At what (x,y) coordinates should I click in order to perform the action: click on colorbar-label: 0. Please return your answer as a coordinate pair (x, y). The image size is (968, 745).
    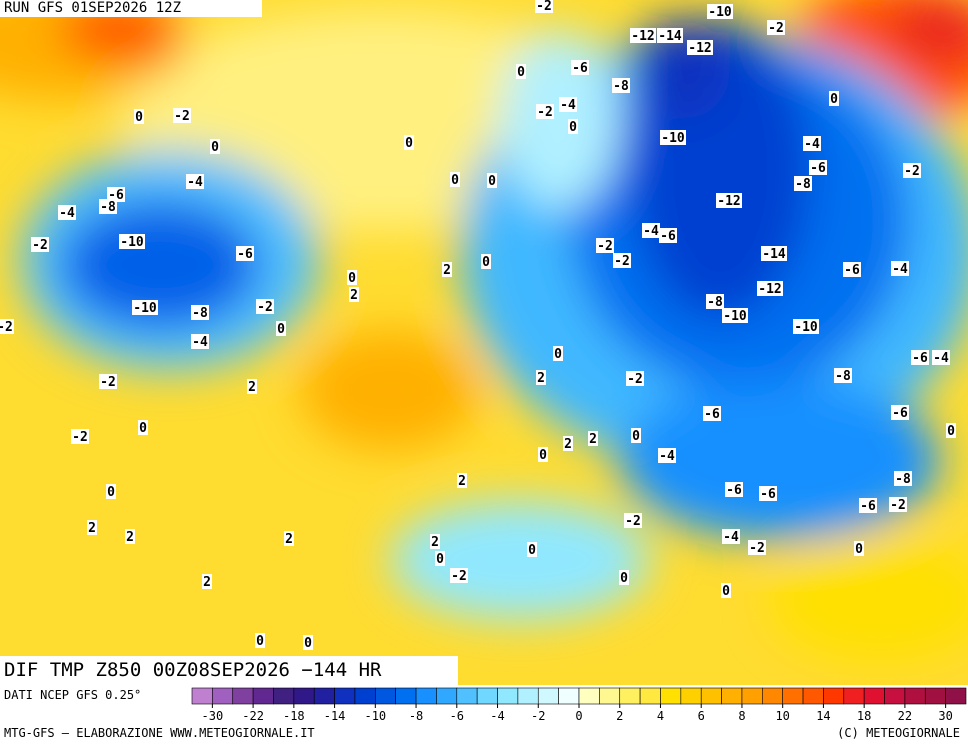
    Looking at the image, I should click on (578, 716).